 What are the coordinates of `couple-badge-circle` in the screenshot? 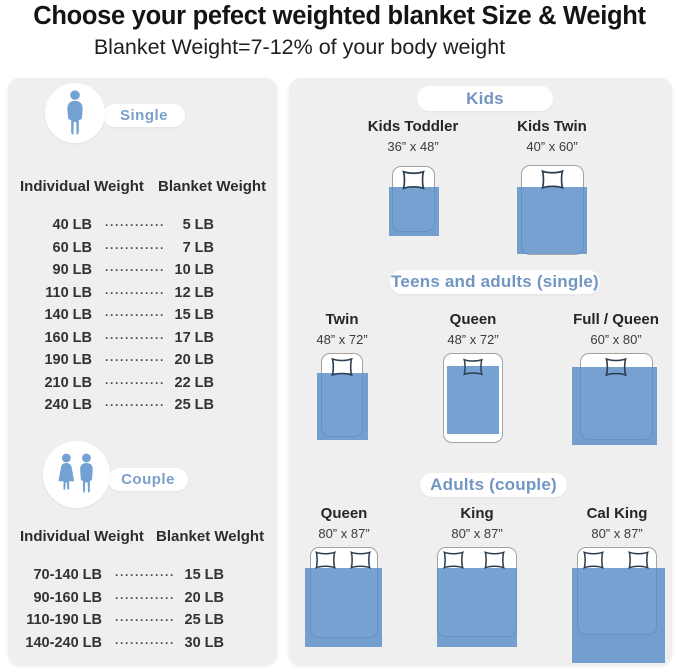 It's located at (76, 474).